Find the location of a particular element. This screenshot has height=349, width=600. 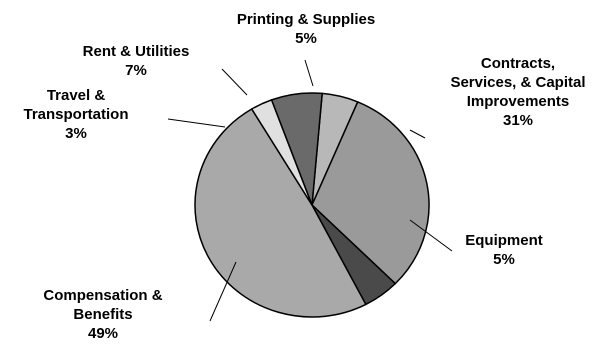

slice-name-label: Contracts, is located at coordinates (518, 63).